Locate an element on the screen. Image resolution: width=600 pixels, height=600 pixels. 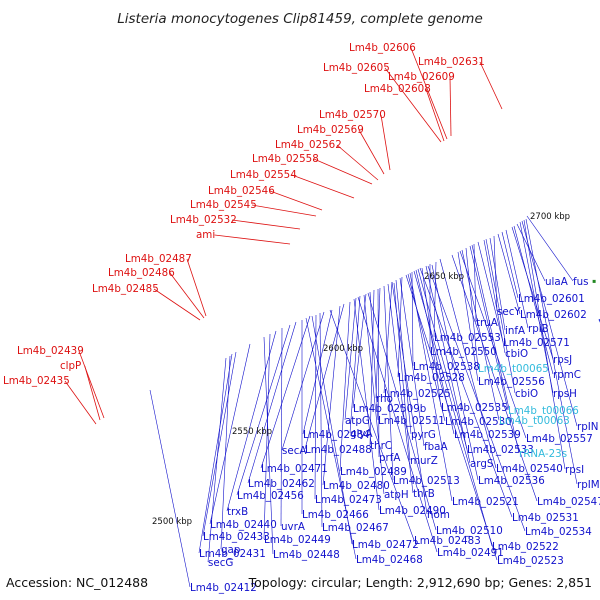
blue-gene-label: Lm4b_02522 is located at coordinates (525, 547).